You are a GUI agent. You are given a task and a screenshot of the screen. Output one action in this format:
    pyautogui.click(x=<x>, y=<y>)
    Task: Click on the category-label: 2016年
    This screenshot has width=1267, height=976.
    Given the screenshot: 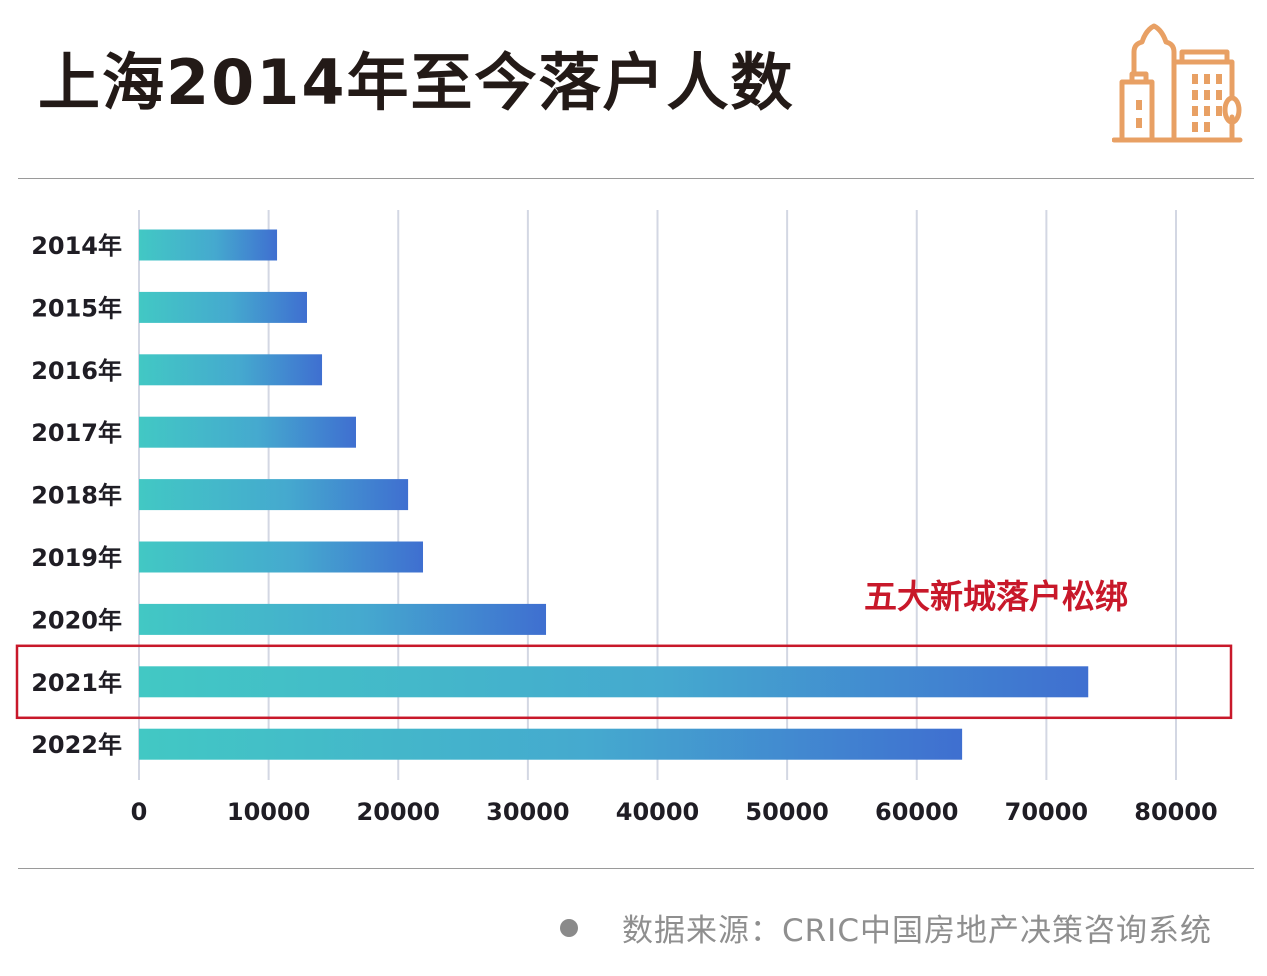 What is the action you would take?
    pyautogui.click(x=76, y=371)
    